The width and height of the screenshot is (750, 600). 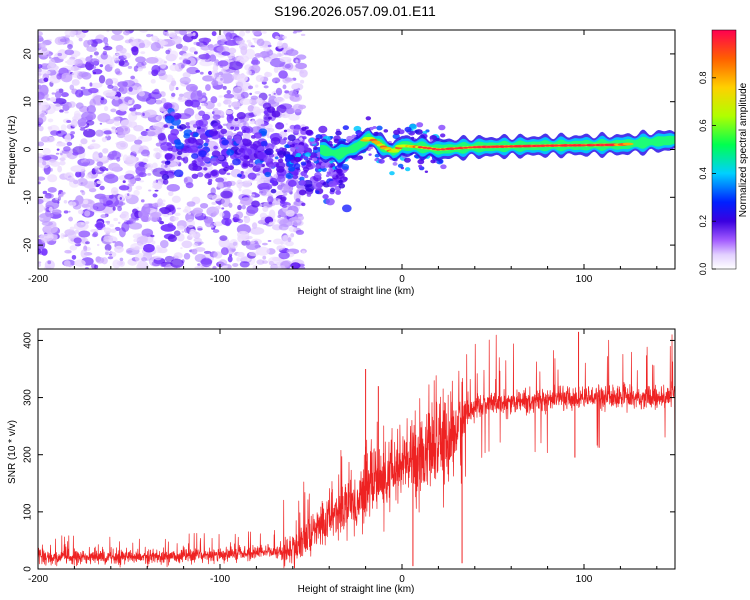 What do you see at coordinates (356, 589) in the screenshot?
I see `snr-x-label: Height of straight line (km)` at bounding box center [356, 589].